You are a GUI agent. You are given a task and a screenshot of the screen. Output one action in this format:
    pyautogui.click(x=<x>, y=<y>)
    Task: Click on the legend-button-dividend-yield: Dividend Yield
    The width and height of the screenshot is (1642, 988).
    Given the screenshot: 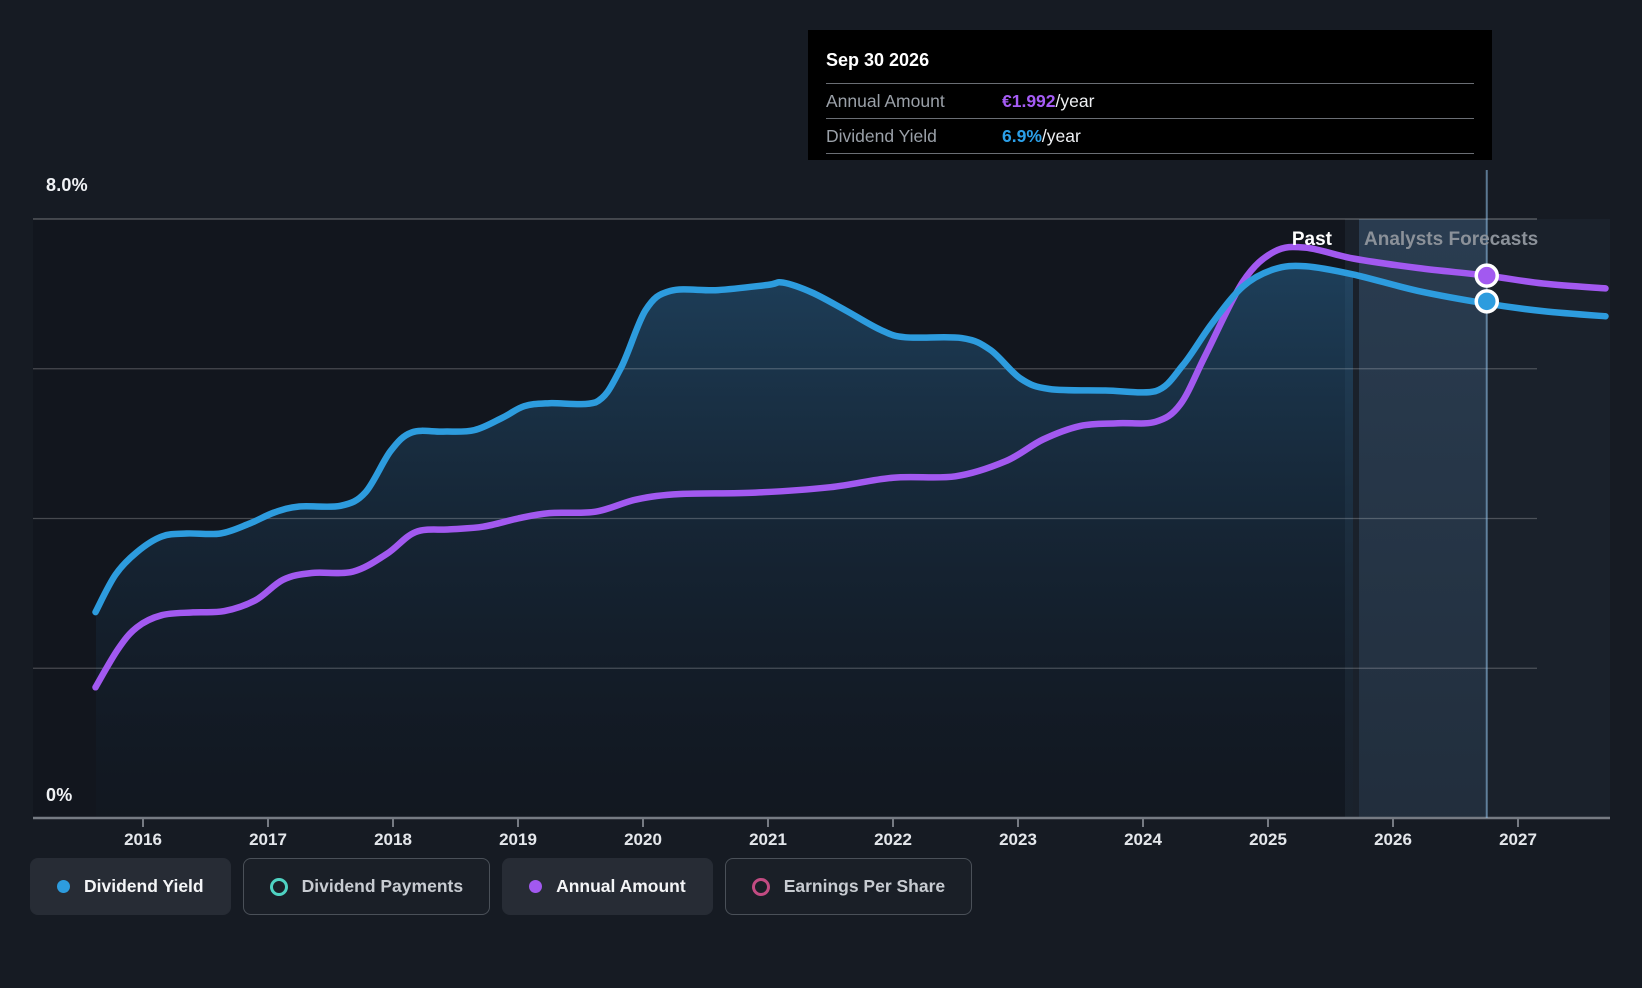 What is the action you would take?
    pyautogui.click(x=130, y=886)
    